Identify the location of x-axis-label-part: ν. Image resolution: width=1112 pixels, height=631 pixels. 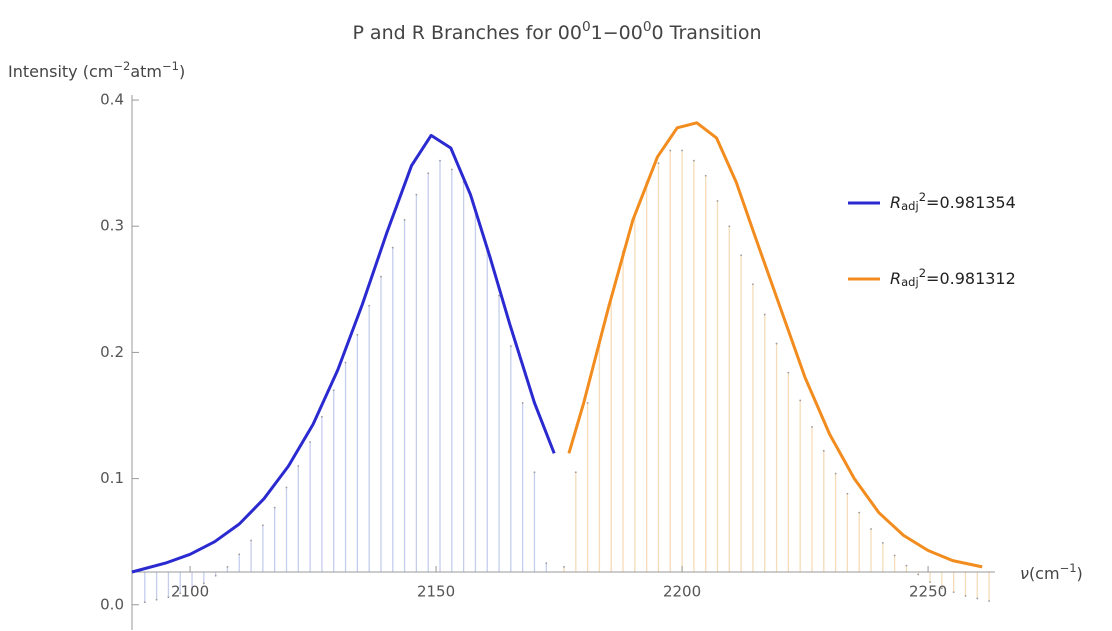
(1024, 572).